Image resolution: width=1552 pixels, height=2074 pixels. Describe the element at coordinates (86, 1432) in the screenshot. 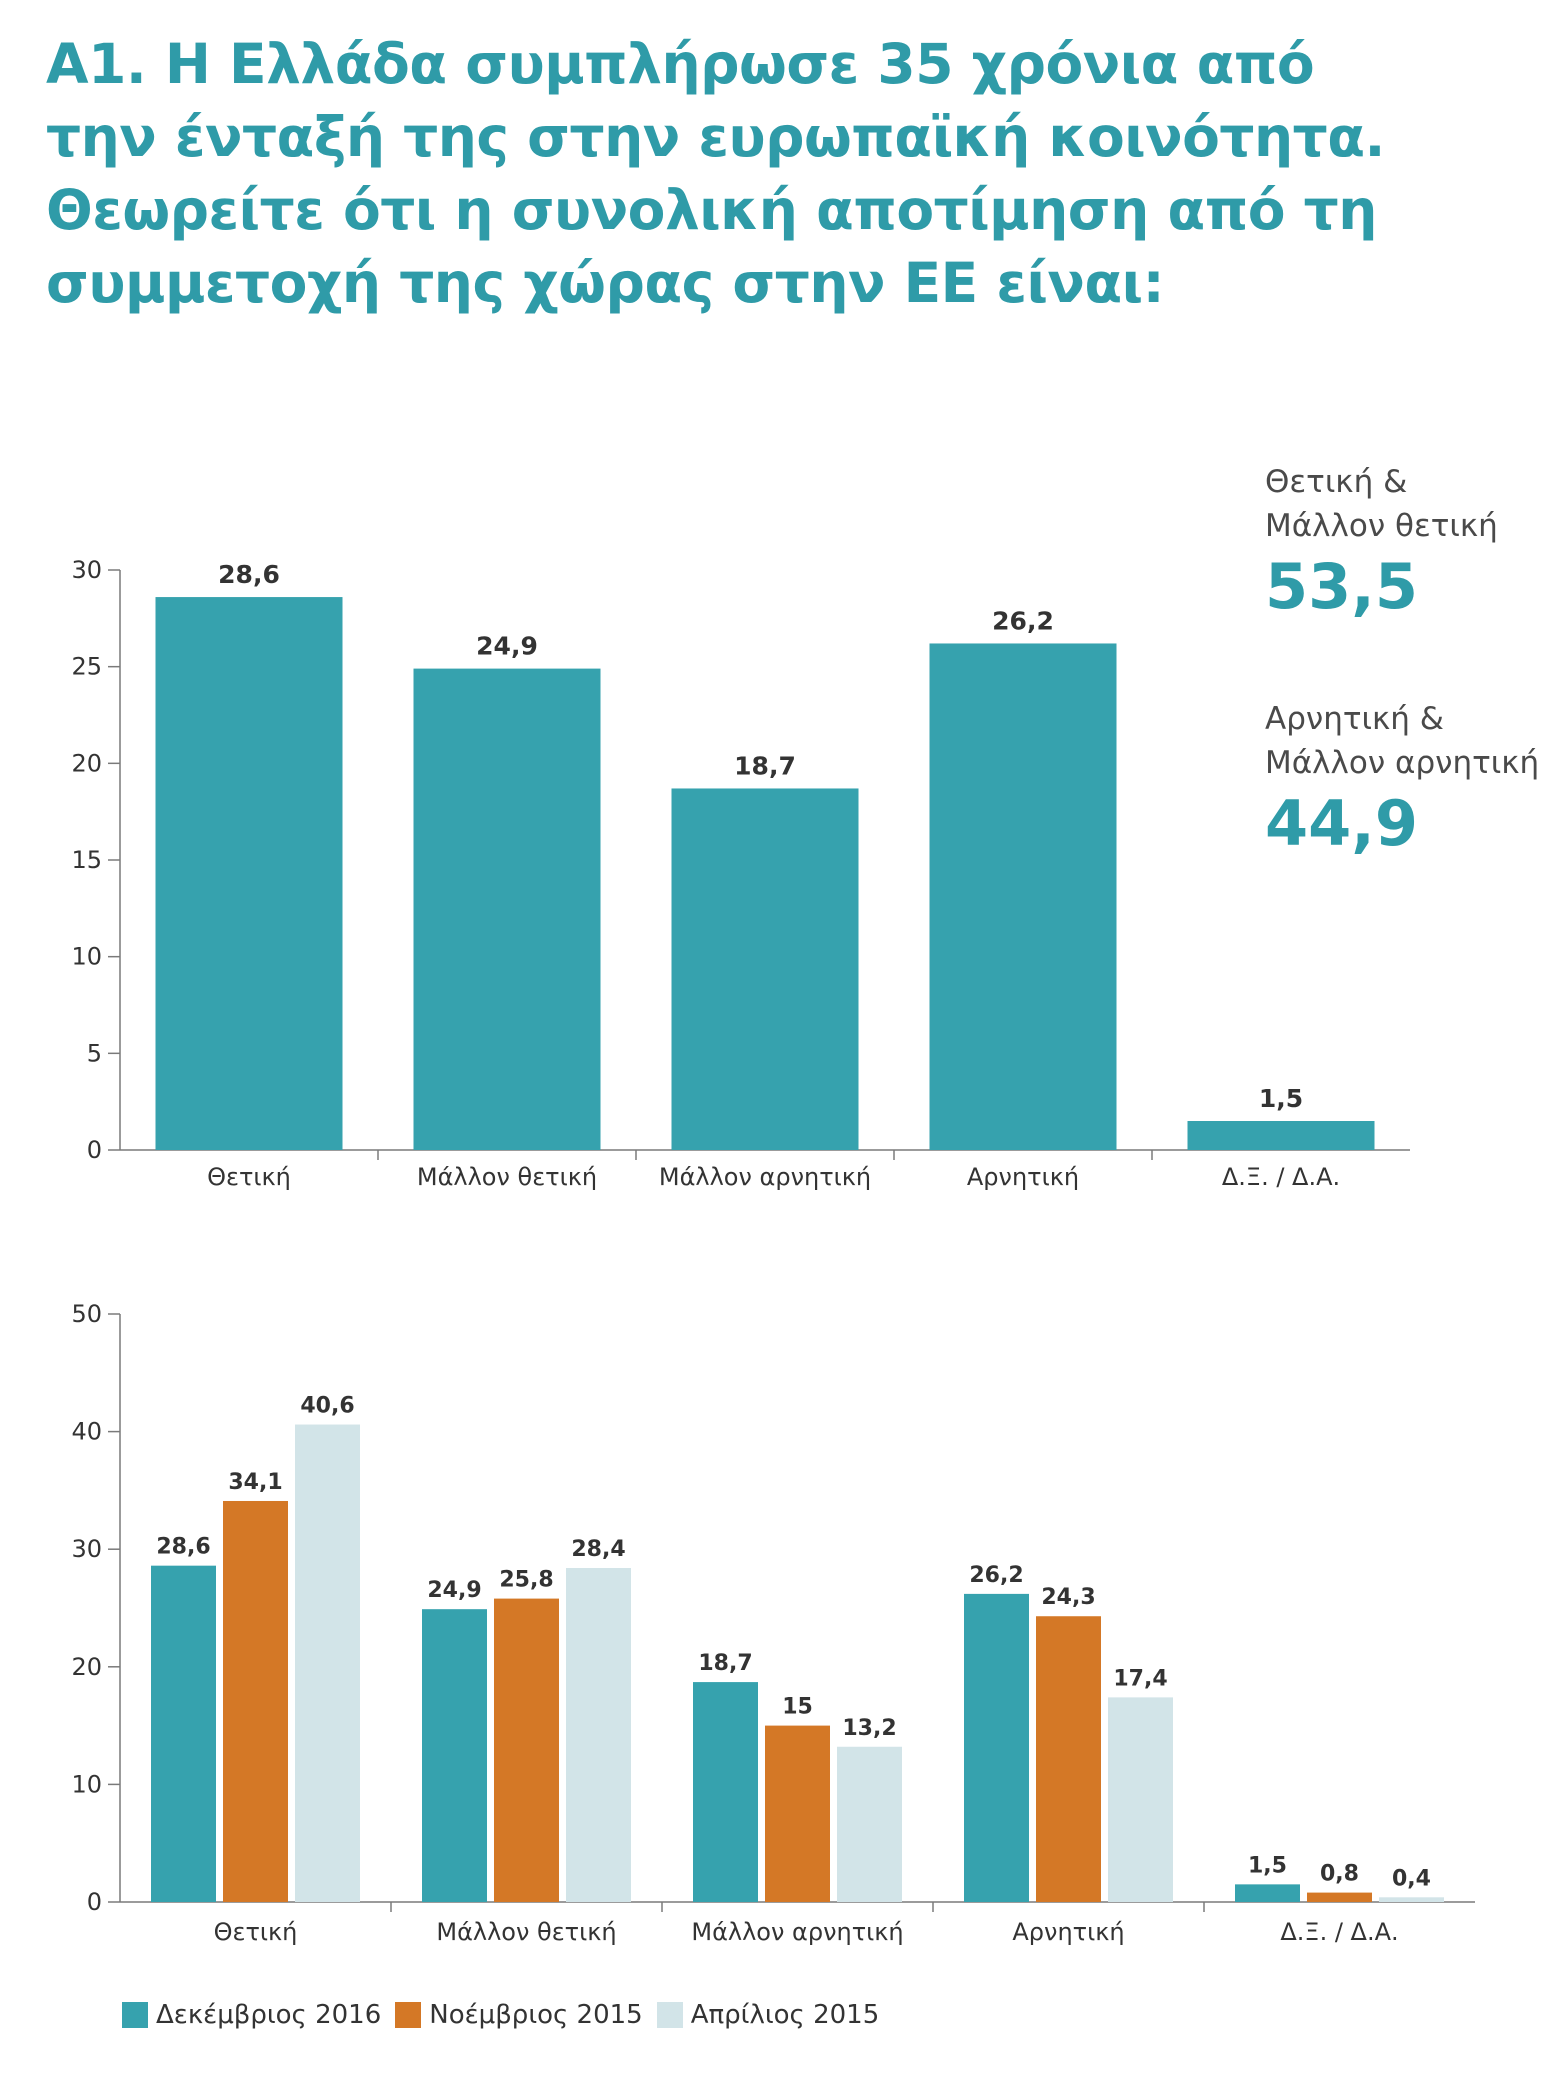

I see `y-tick-label: 40` at that location.